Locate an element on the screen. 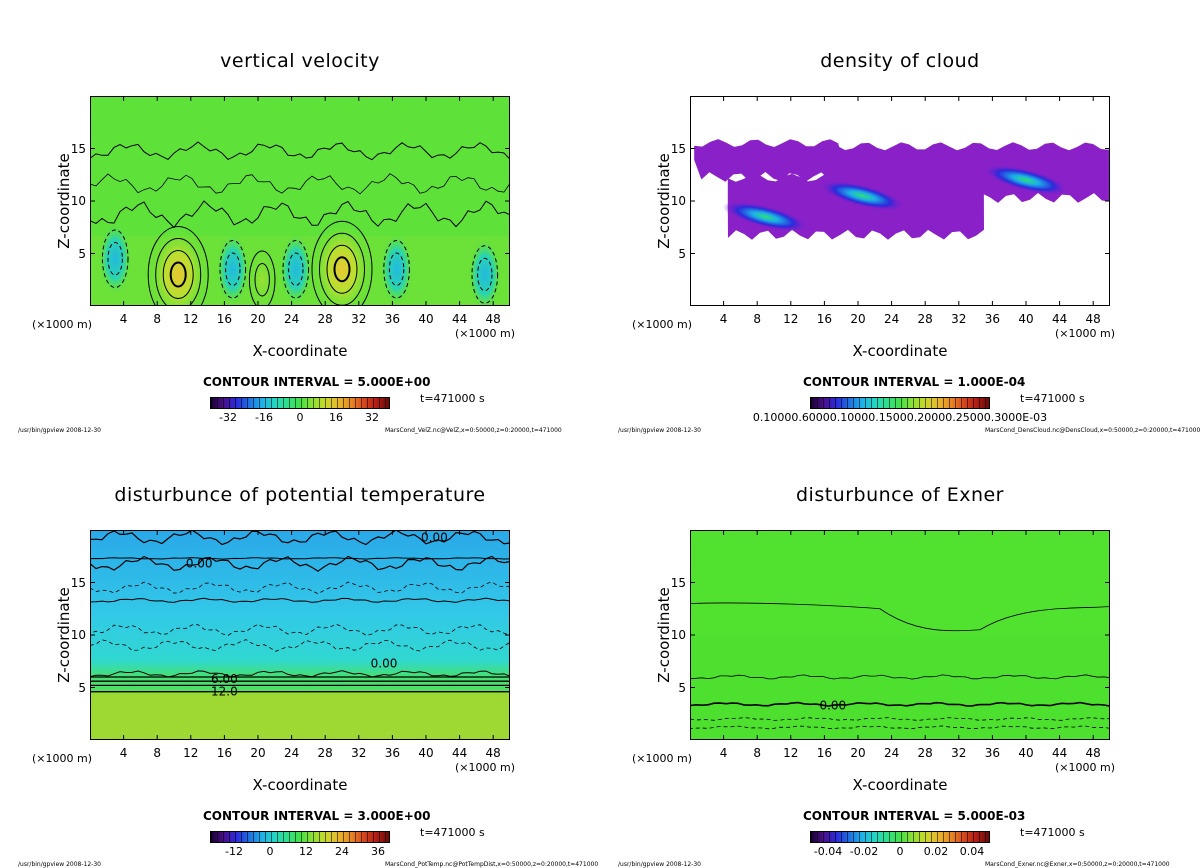  chart-title: disturbunce of potential temperature is located at coordinates (300, 495).